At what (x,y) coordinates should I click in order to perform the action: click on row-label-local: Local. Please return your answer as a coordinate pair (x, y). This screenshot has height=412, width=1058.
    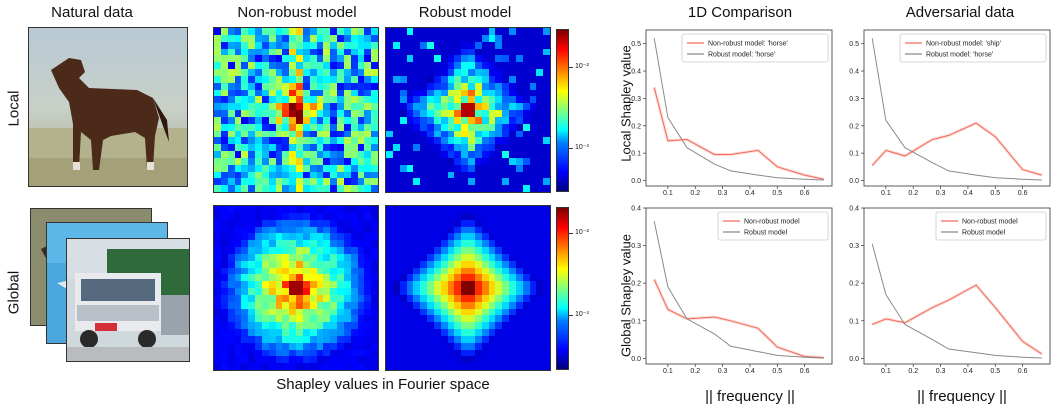
    Looking at the image, I should click on (14, 108).